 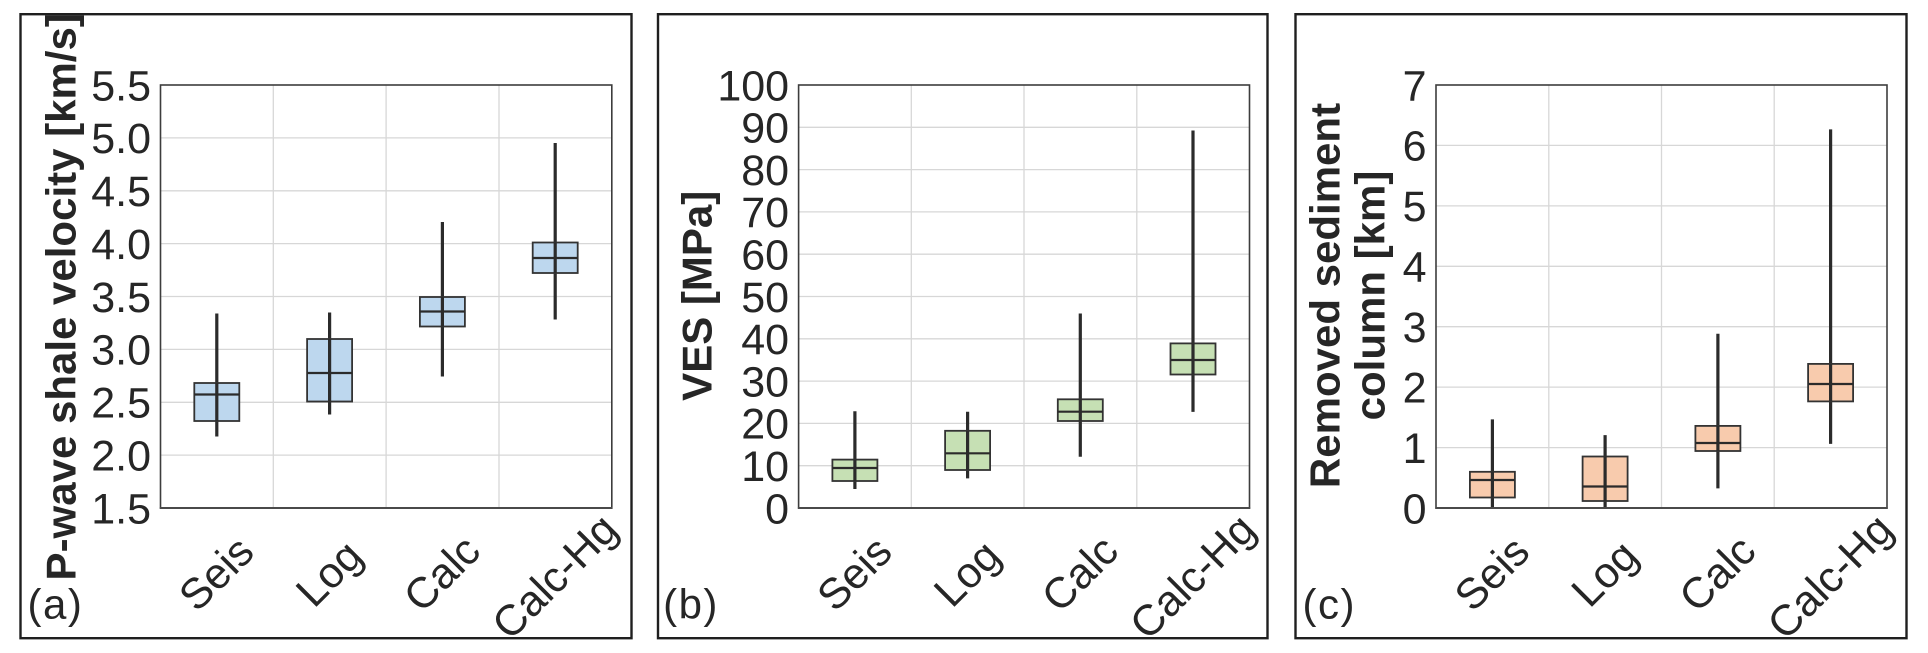 What do you see at coordinates (765, 382) in the screenshot?
I see `svg-text: 30` at bounding box center [765, 382].